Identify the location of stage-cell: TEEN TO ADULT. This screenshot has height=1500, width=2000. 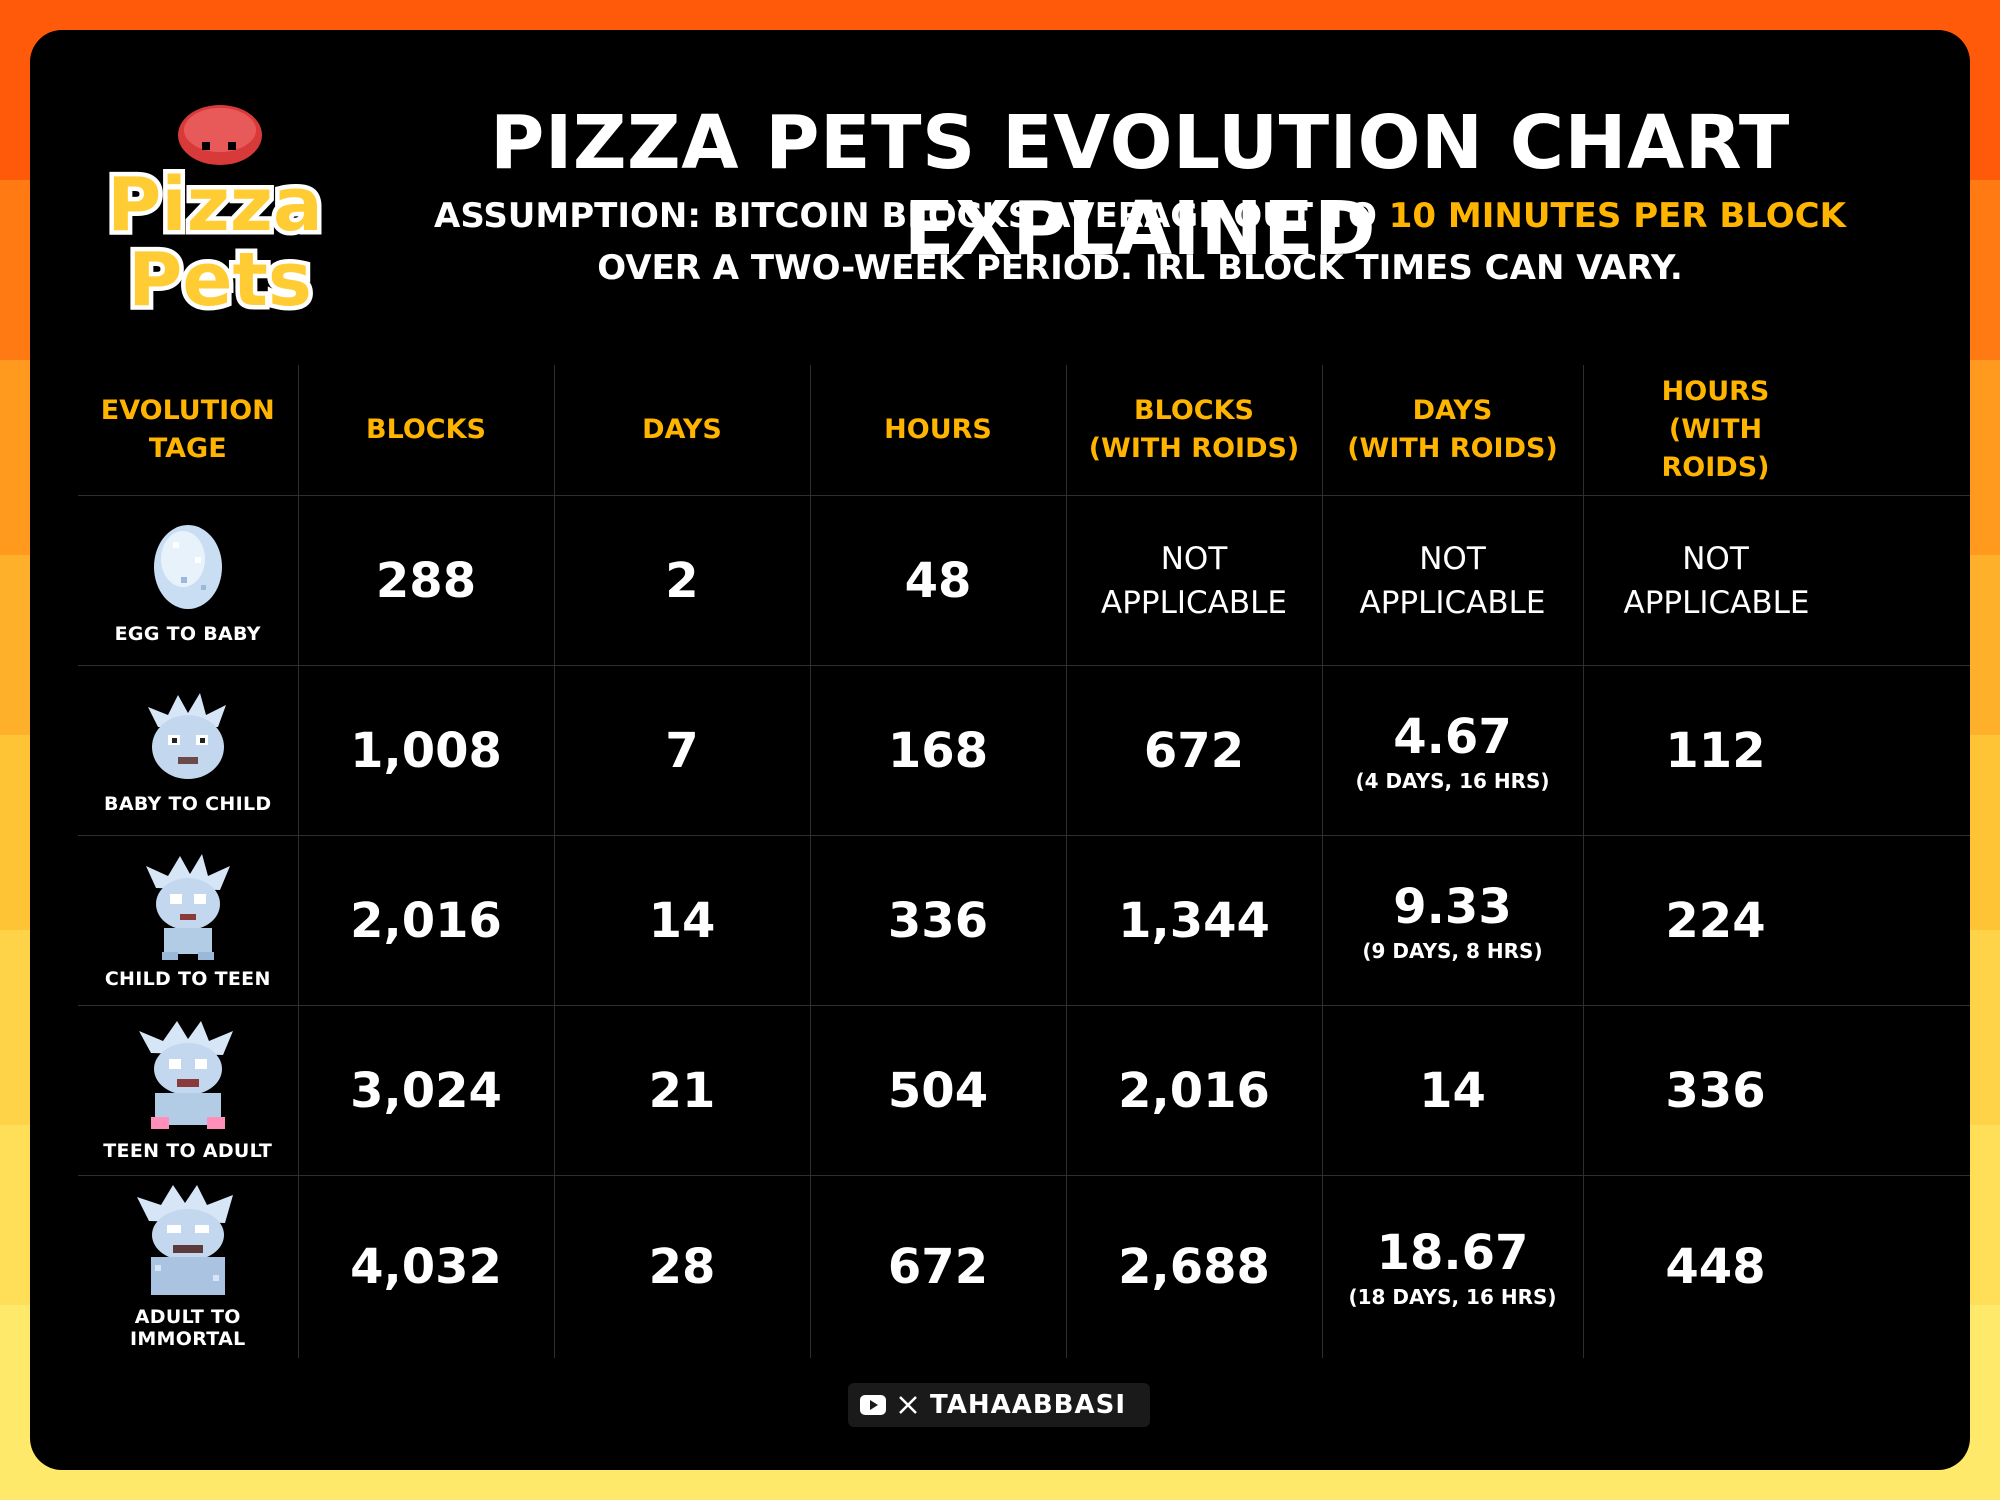
(188, 1090).